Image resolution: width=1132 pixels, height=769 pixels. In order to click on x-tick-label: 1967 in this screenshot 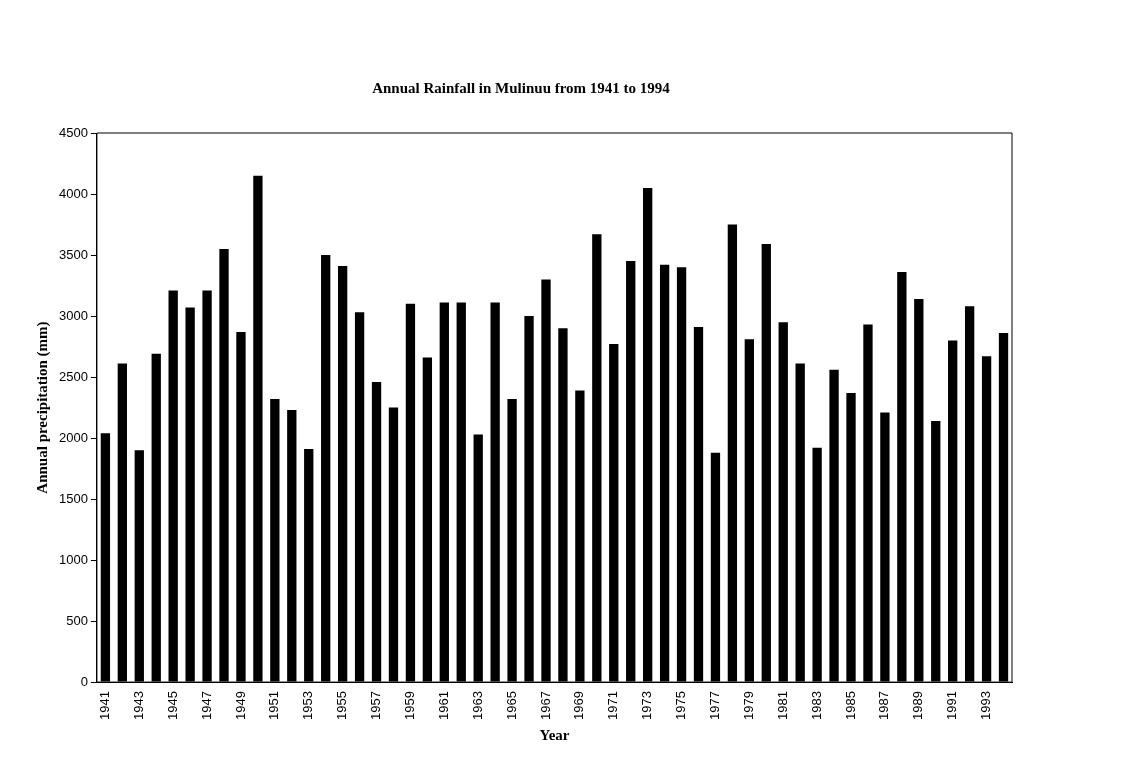, I will do `click(545, 705)`.